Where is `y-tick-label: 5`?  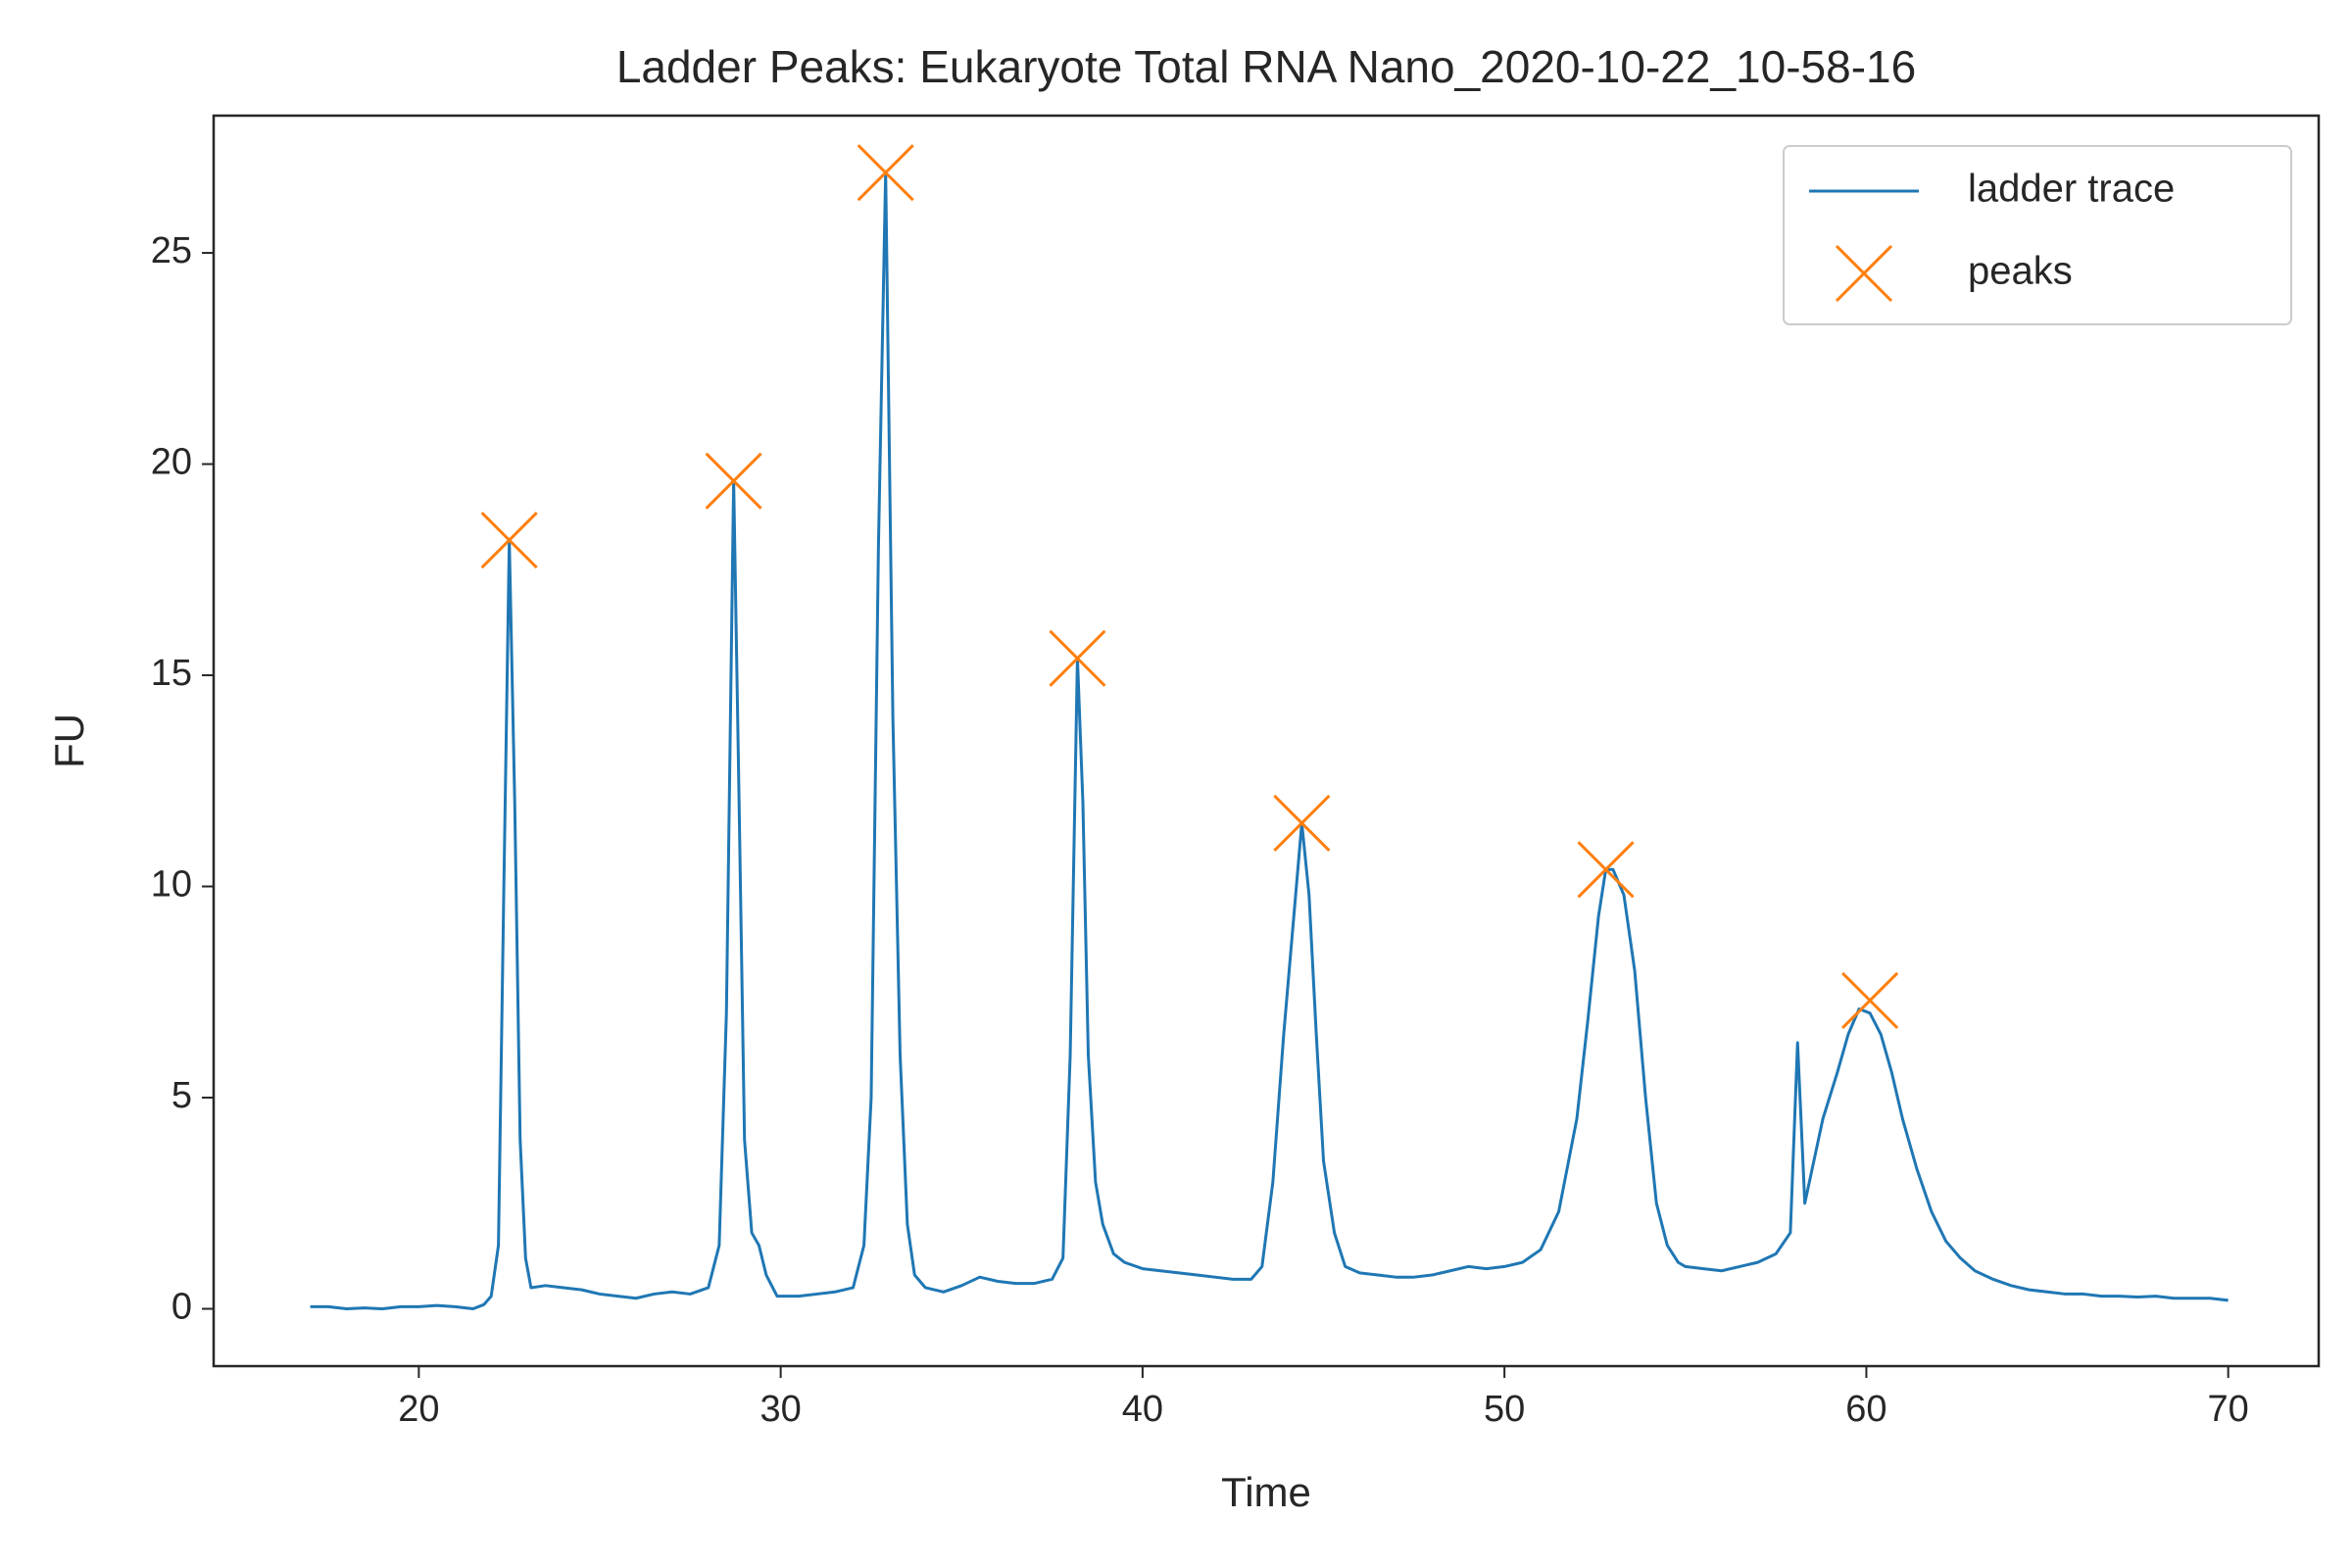
y-tick-label: 5 is located at coordinates (182, 1095).